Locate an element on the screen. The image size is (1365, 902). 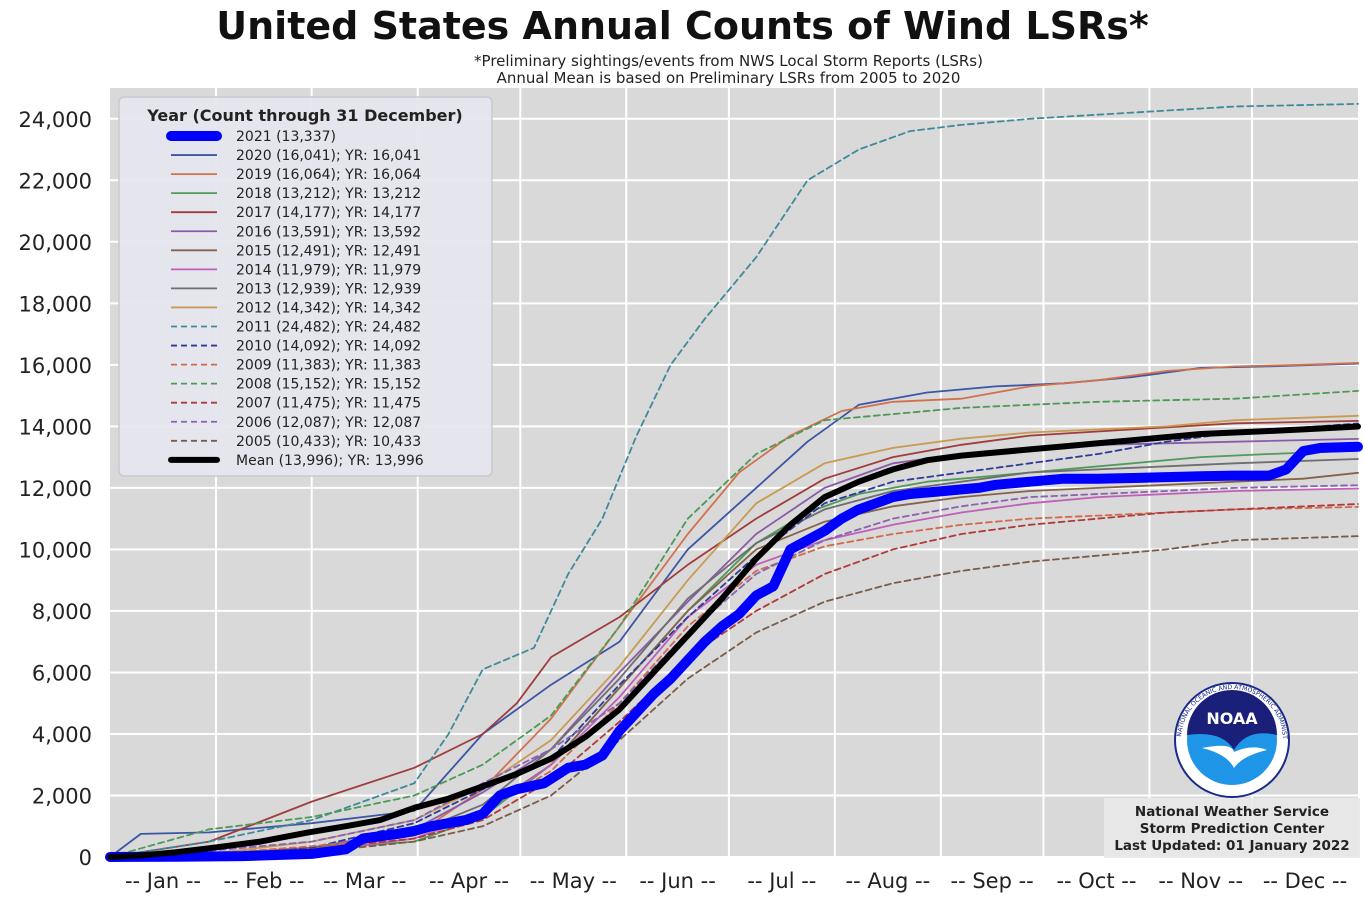
logo-bird-sky is located at coordinates (1232, 720).